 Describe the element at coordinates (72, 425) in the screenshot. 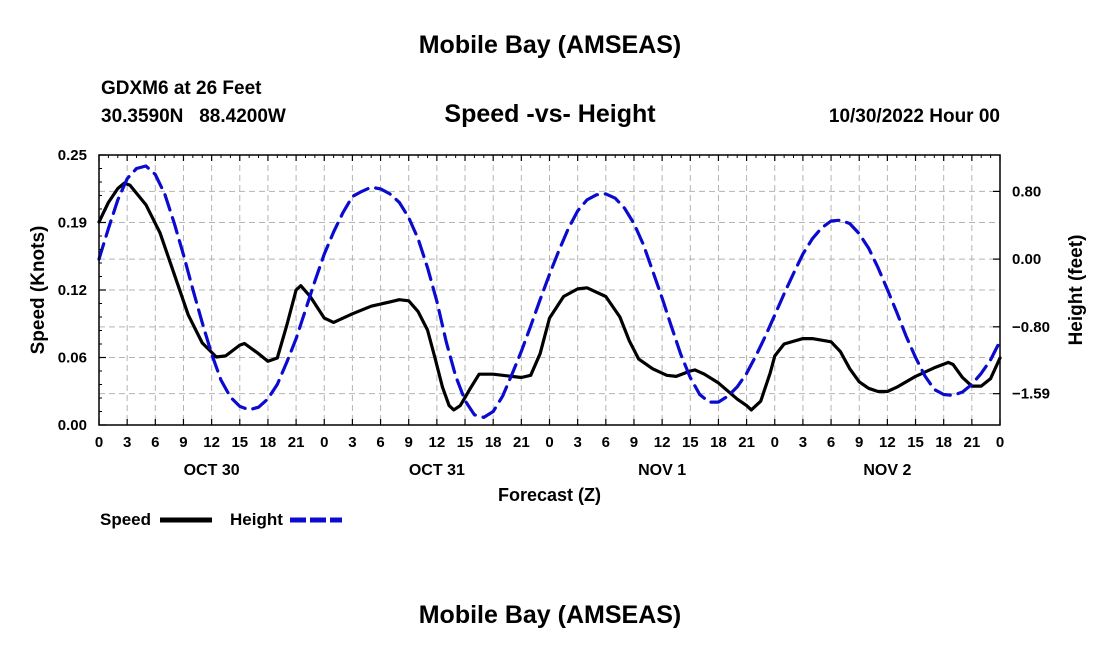

I see `y-left-tick-label: 0.00` at that location.